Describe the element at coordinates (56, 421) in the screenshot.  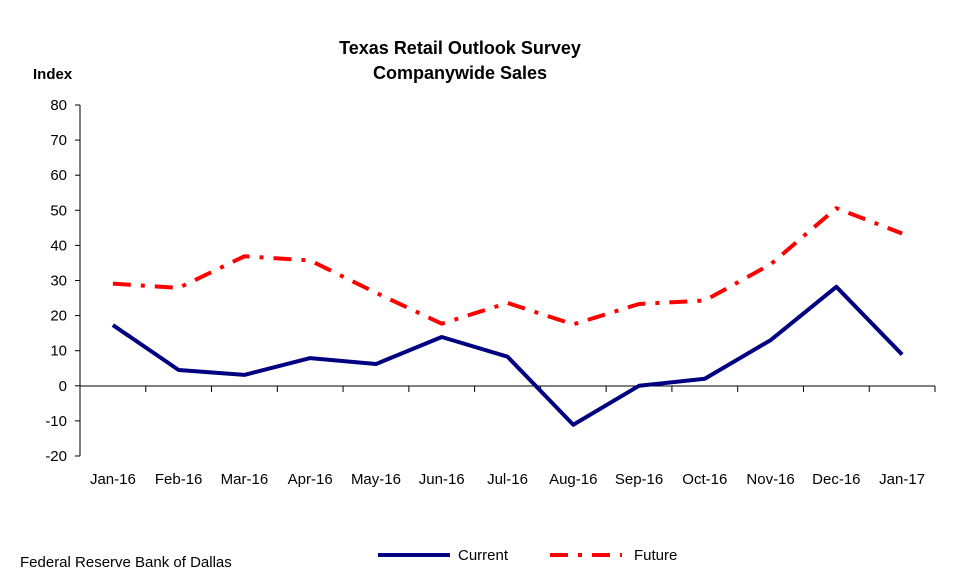
I see `y-tick-label: -10` at that location.